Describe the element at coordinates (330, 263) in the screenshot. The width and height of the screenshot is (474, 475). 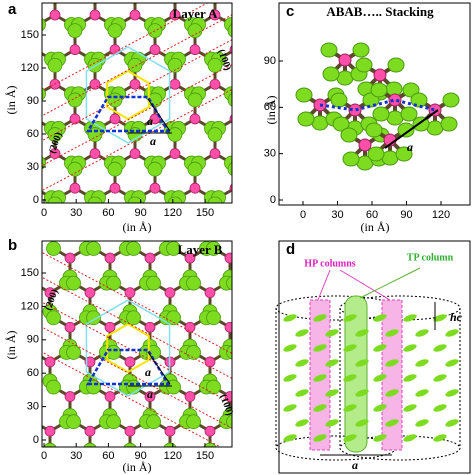
I see `annotation: HP columns` at that location.